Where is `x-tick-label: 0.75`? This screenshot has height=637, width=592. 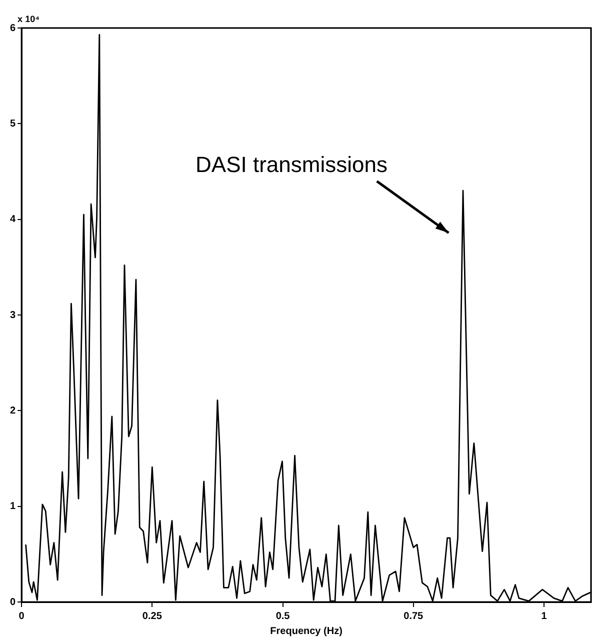 x-tick-label: 0.75 is located at coordinates (414, 616).